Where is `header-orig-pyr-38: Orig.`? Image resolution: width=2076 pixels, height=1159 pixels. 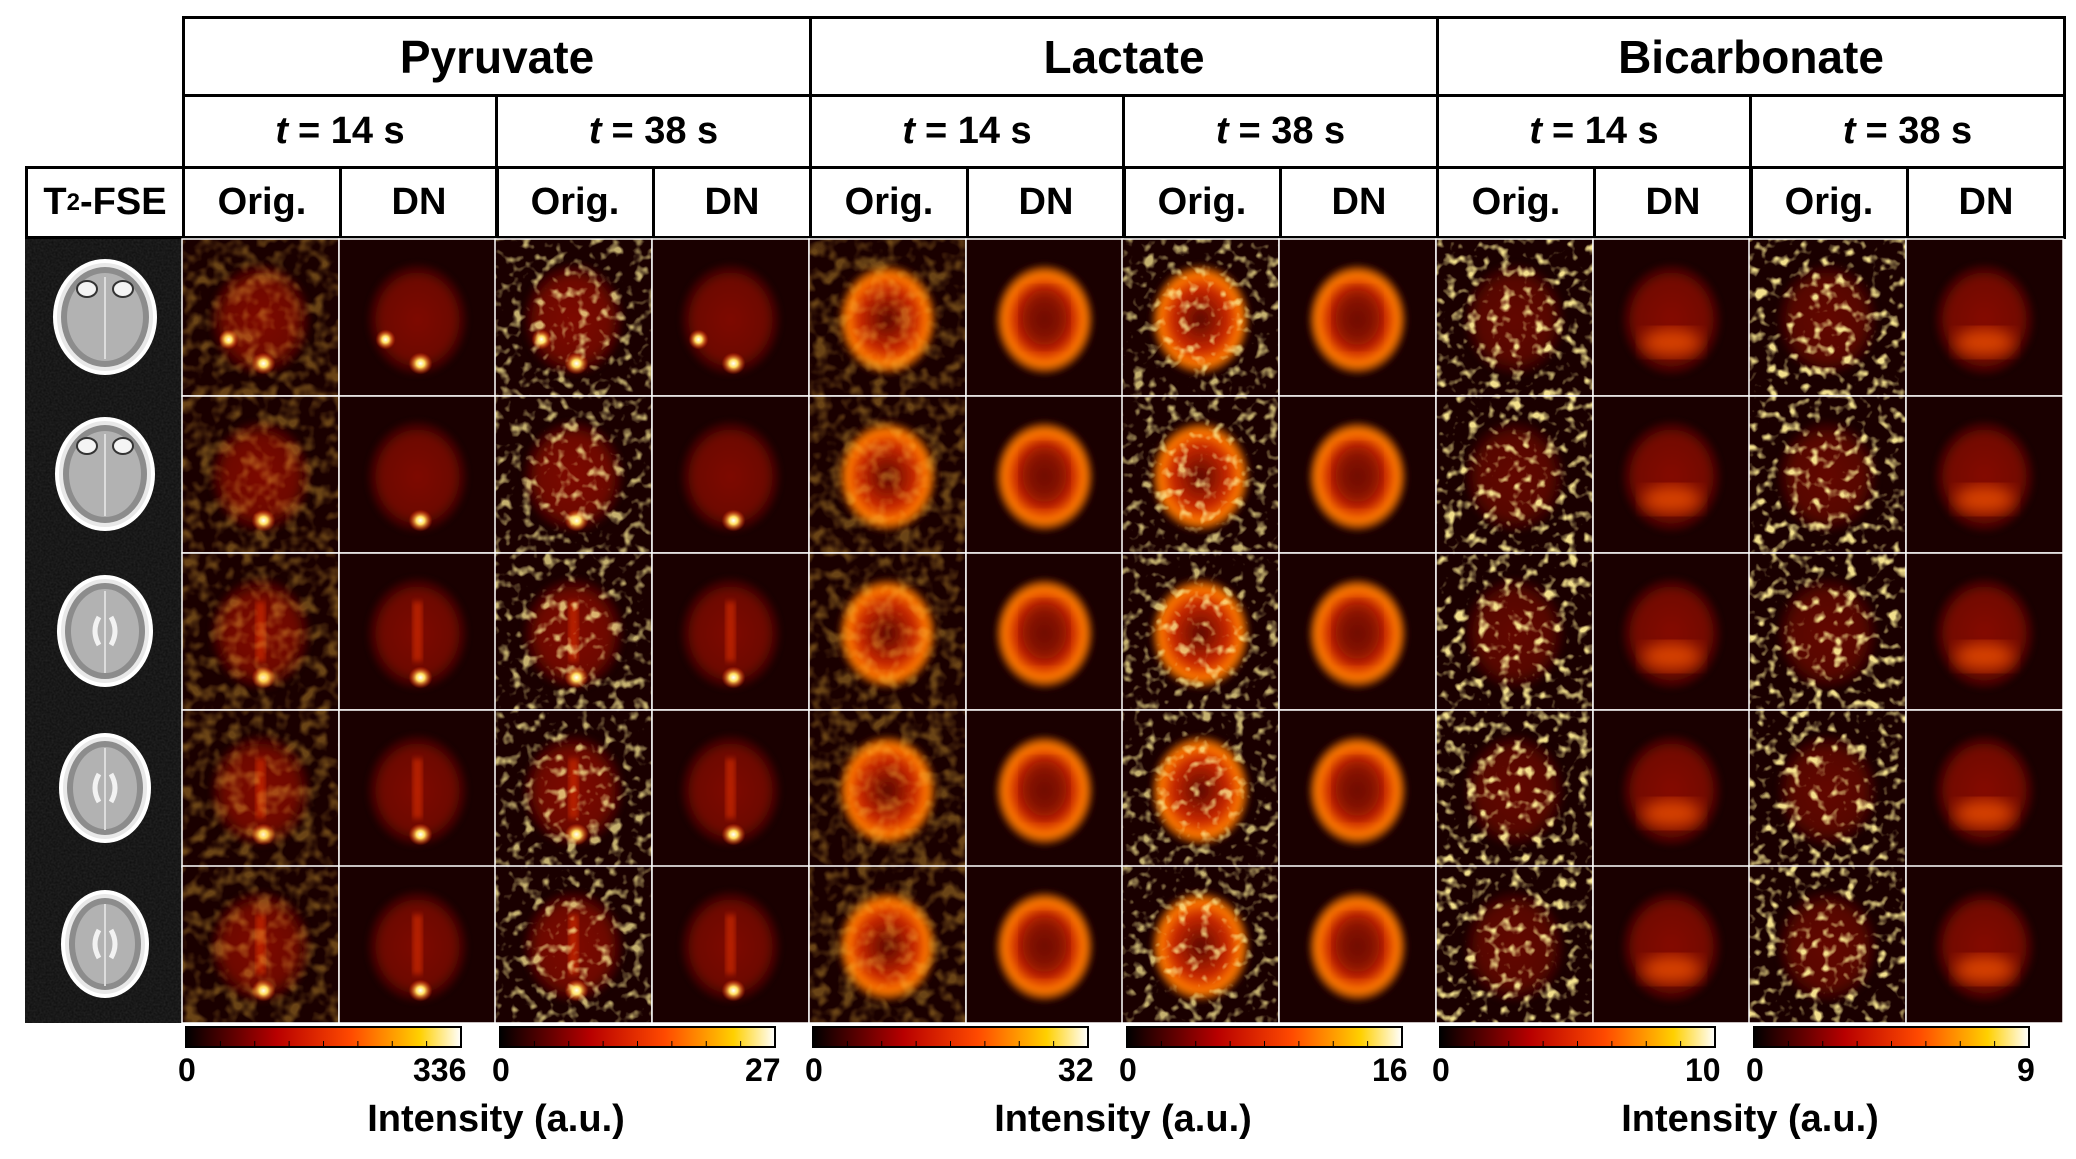
header-orig-pyr-38: Orig. is located at coordinates (575, 202).